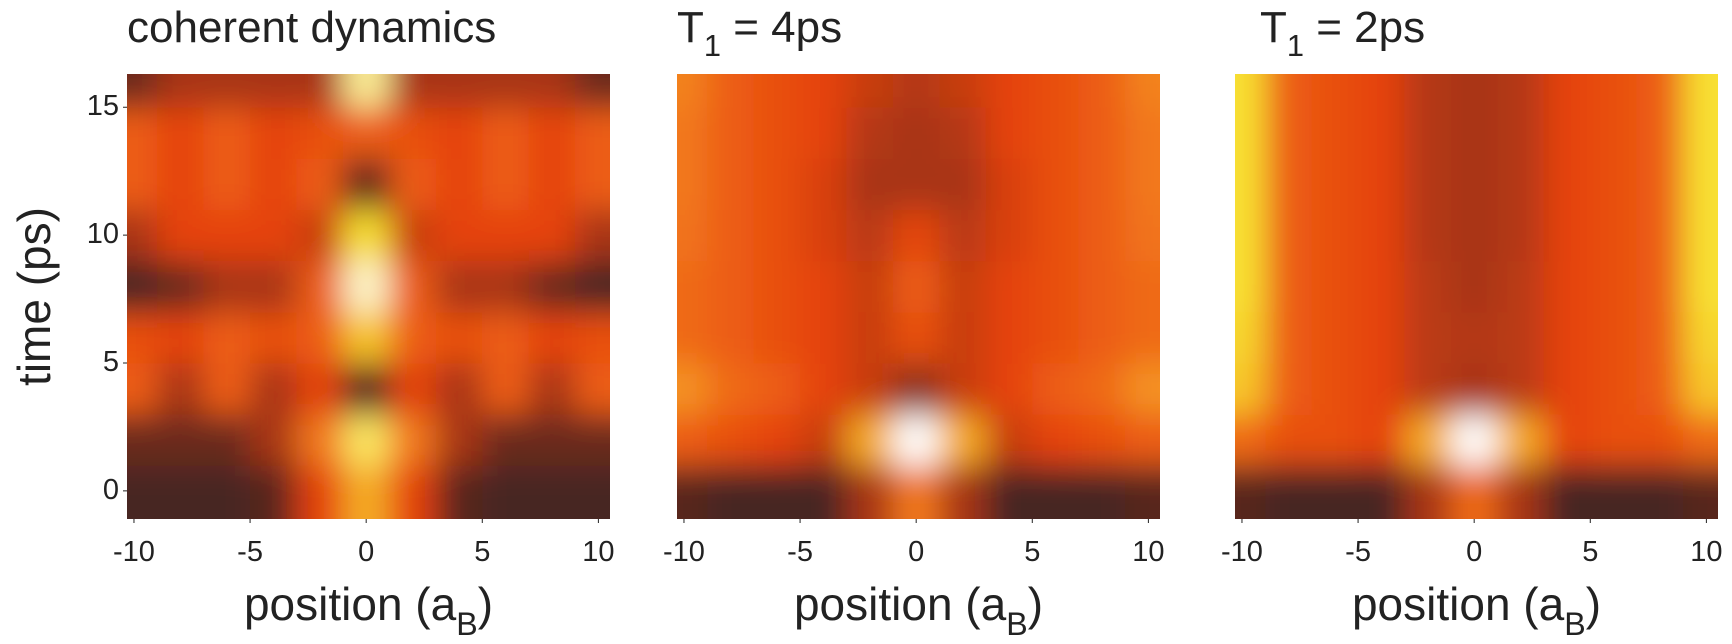  Describe the element at coordinates (134, 552) in the screenshot. I see `x-tick-label: -10` at that location.